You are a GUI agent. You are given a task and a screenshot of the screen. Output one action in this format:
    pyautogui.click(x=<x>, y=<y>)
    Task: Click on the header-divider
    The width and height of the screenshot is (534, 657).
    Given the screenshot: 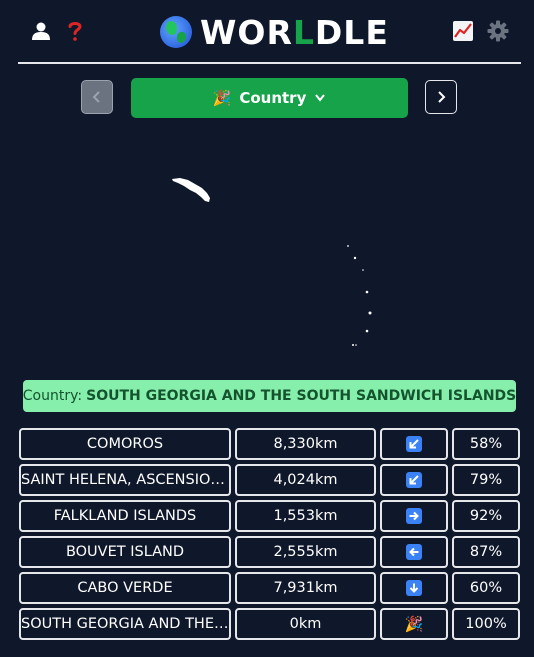 What is the action you would take?
    pyautogui.click(x=269, y=63)
    